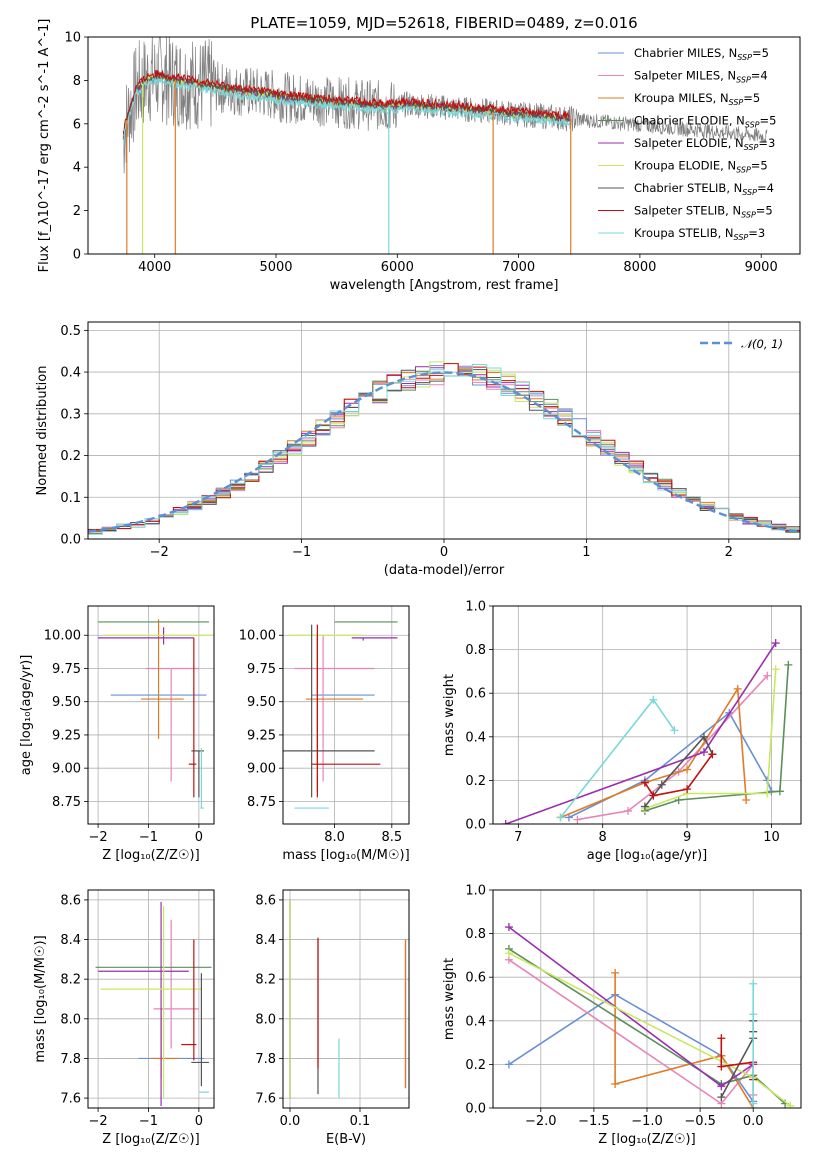  Describe the element at coordinates (66, 802) in the screenshot. I see `age-vs-Z-ytick-label: 8.75` at that location.